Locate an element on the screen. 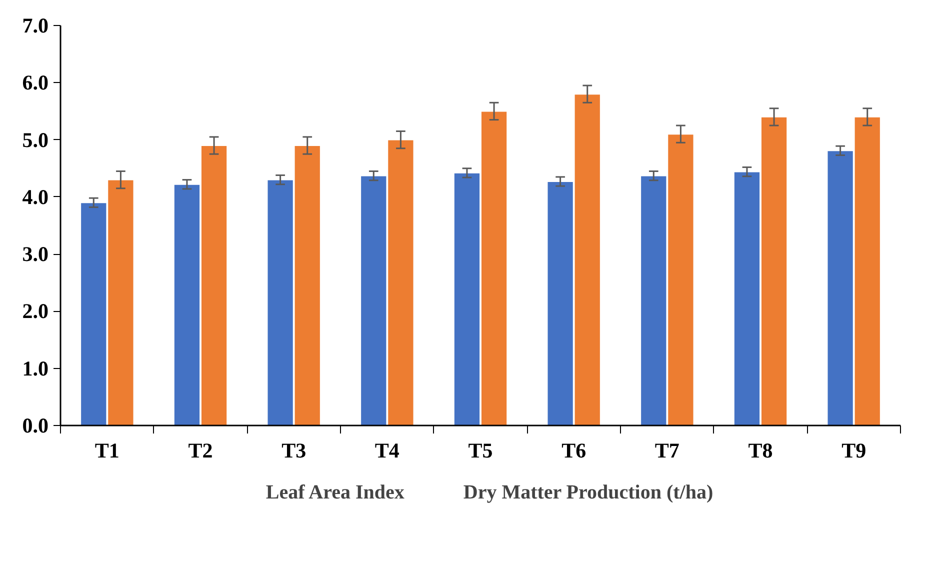 This screenshot has height=571, width=945. y-tick-label: 7.0 is located at coordinates (35, 26).